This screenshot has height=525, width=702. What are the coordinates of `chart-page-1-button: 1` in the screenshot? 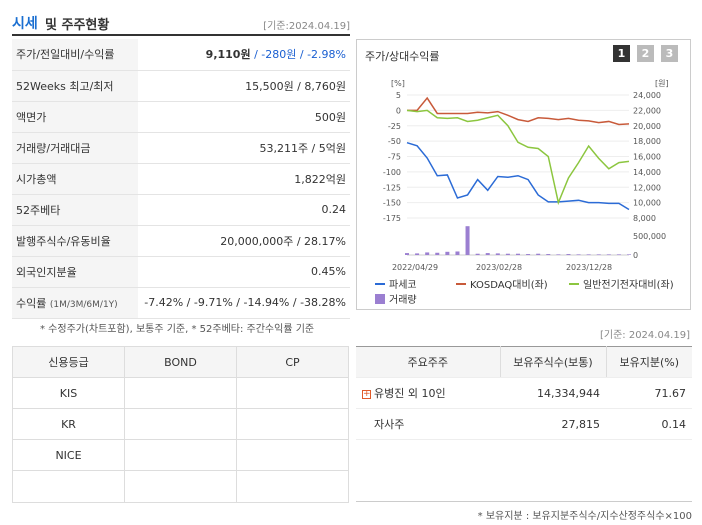 It's located at (621, 53).